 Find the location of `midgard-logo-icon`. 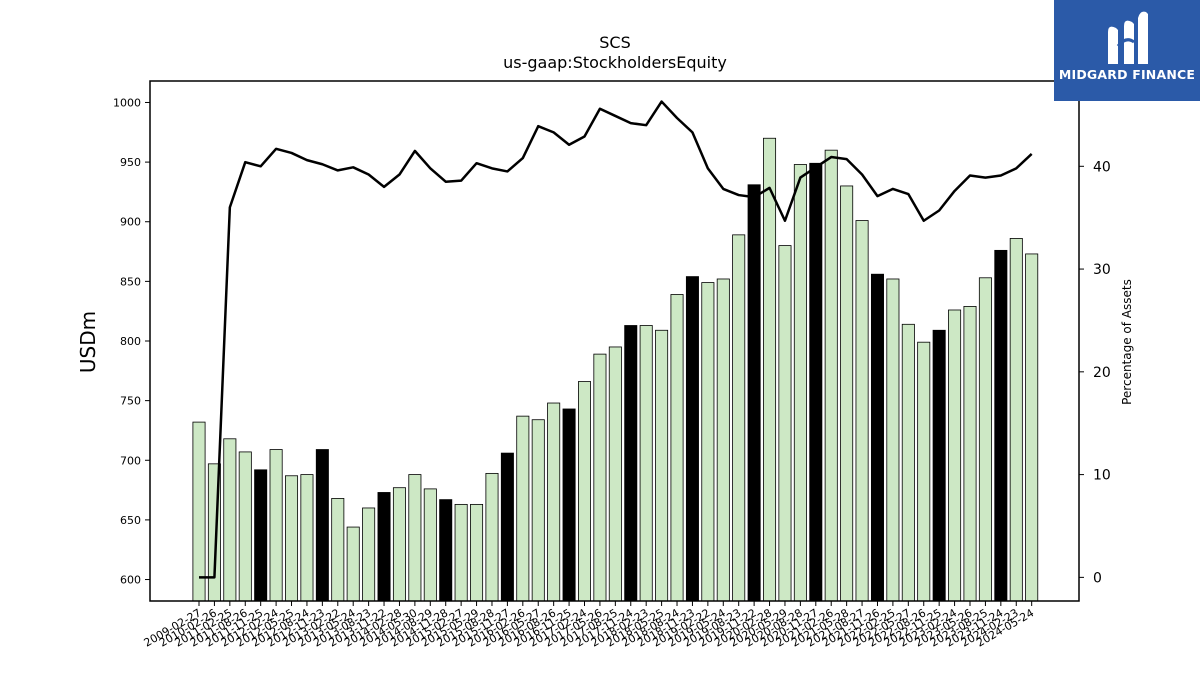

midgard-logo-icon is located at coordinates (1128, 38).